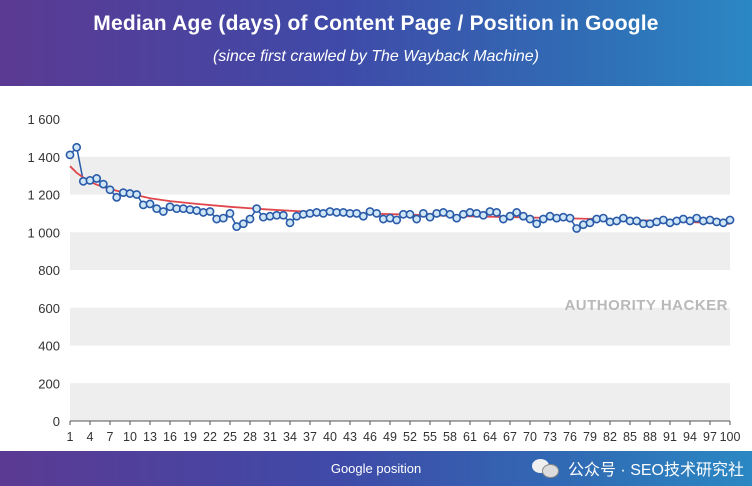 The image size is (752, 486). Describe the element at coordinates (410, 437) in the screenshot. I see `x-tick-label: 52` at that location.